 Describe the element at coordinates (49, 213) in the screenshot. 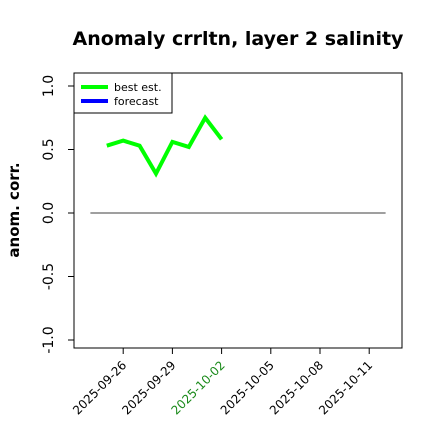

I see `y-tick-label: 0.0` at that location.